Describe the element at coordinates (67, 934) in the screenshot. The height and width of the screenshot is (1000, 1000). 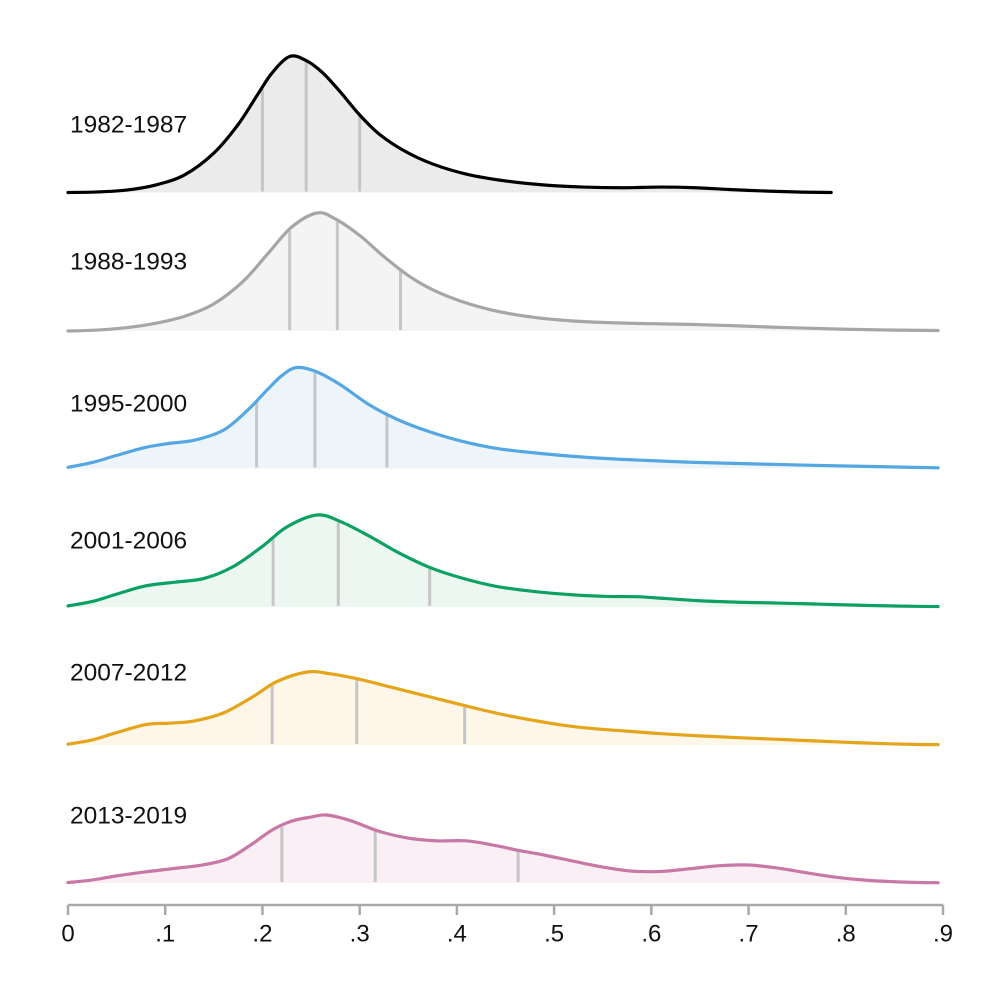
I see `x-tick-label: 0` at that location.